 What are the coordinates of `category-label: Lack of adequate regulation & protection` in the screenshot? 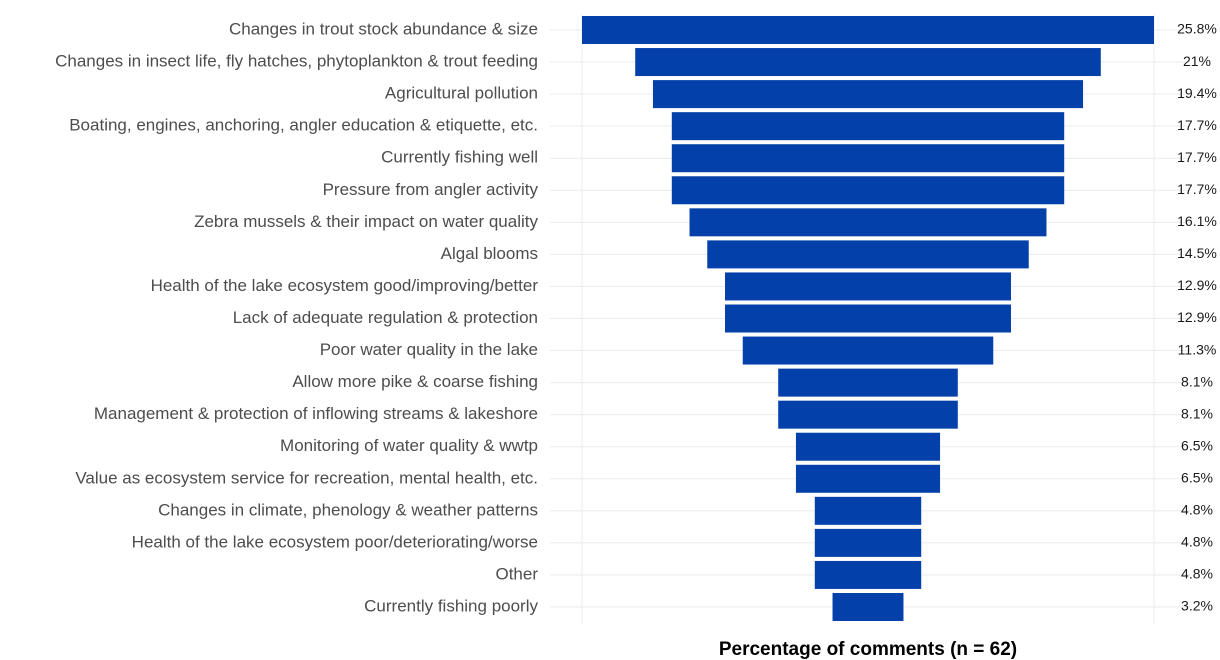 It's located at (385, 317).